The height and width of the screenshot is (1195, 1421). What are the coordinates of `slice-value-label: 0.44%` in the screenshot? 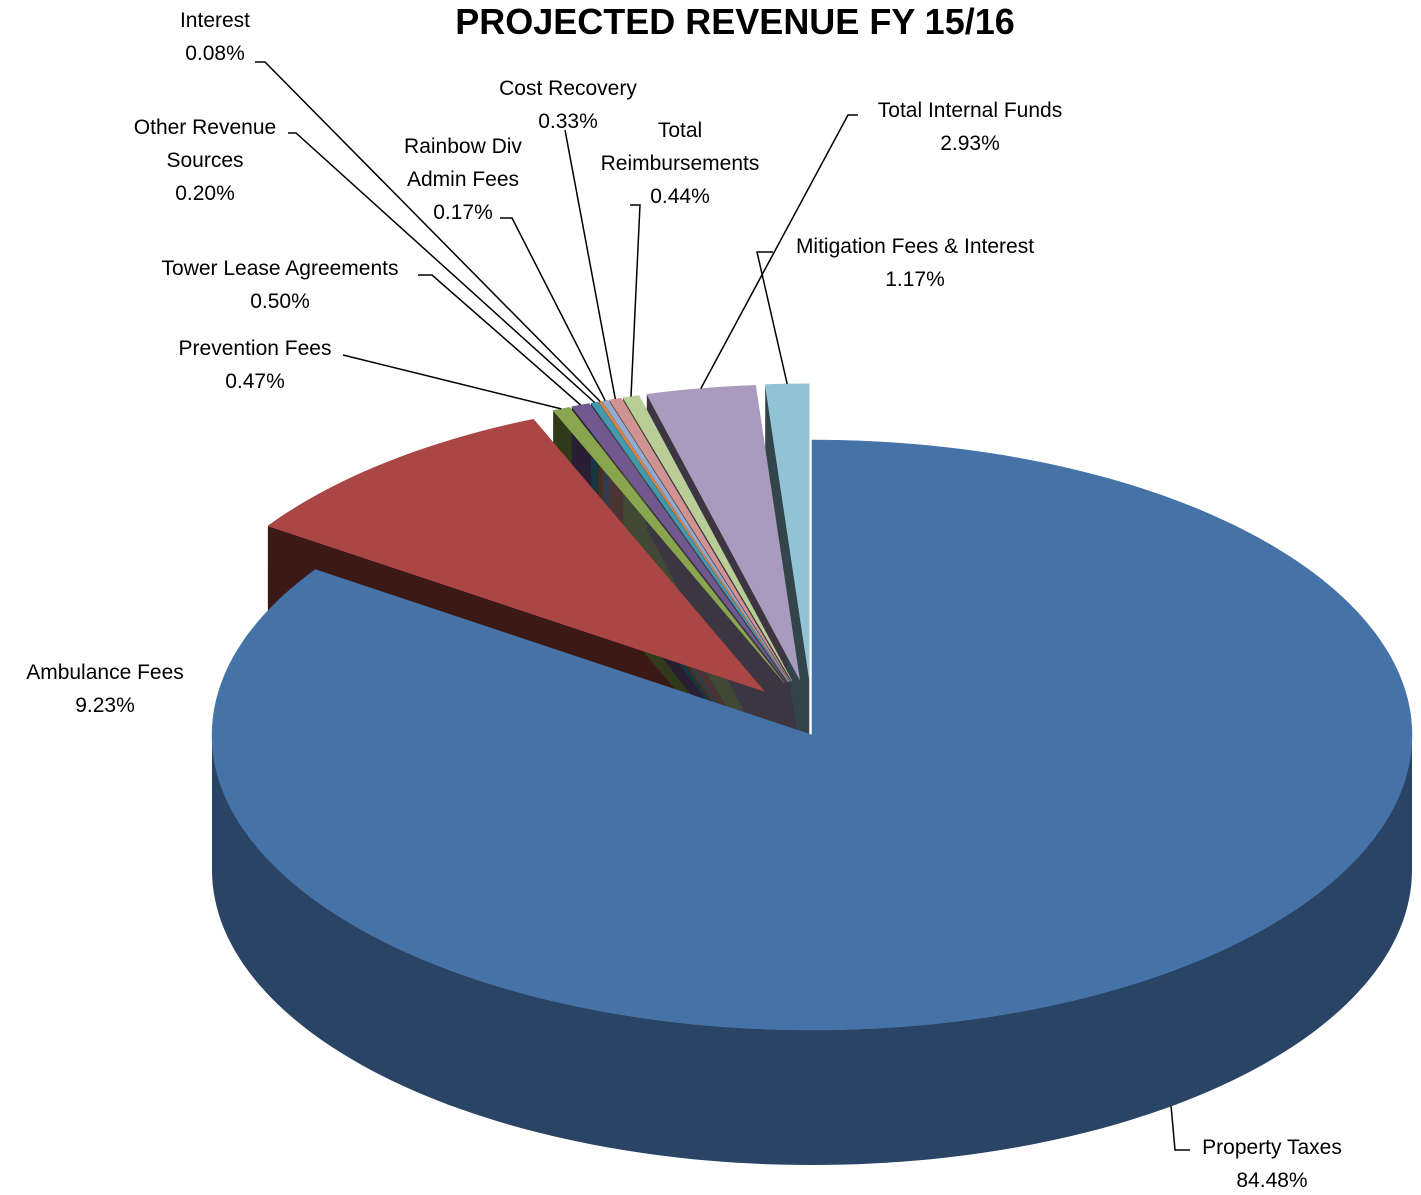 It's located at (680, 196).